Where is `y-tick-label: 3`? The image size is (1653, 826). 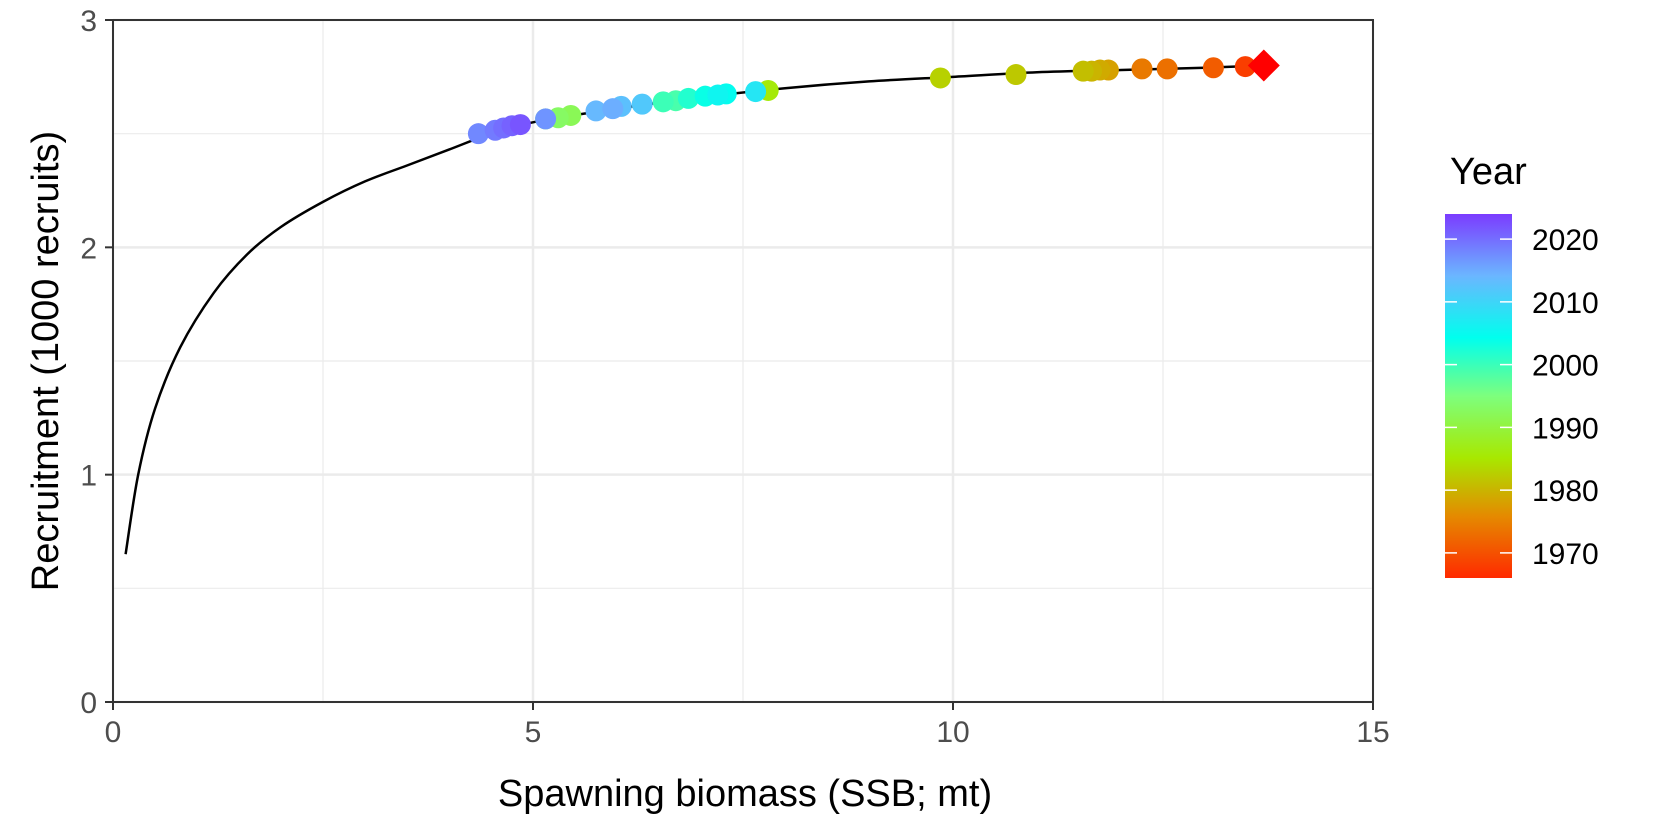 y-tick-label: 3 is located at coordinates (88, 21).